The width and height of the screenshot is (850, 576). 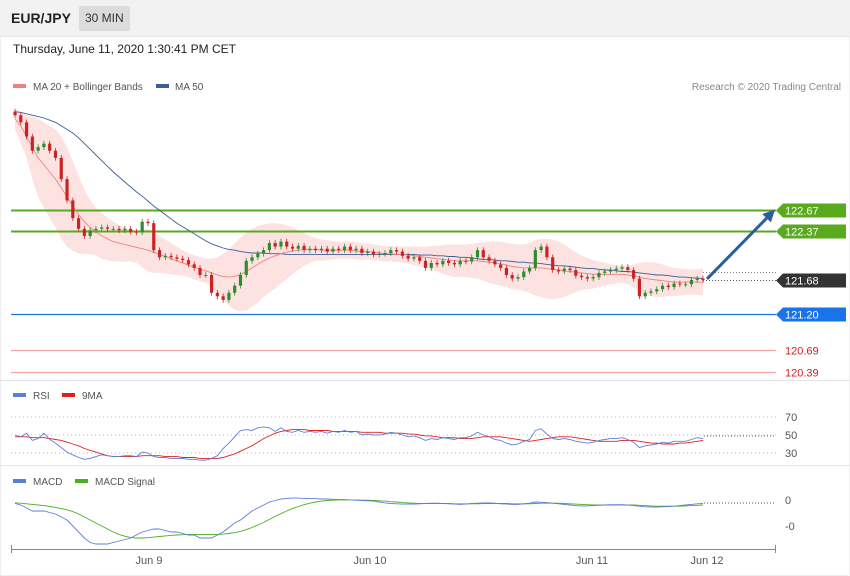 What do you see at coordinates (359, 444) in the screenshot?
I see `rsi-ma-line` at bounding box center [359, 444].